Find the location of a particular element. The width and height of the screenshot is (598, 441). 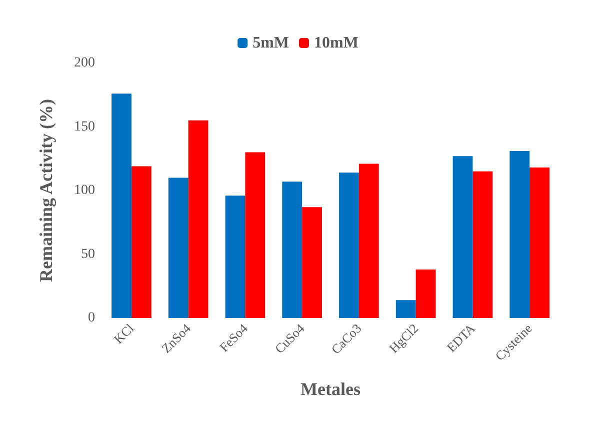

x-tick-label: KCl is located at coordinates (124, 333).